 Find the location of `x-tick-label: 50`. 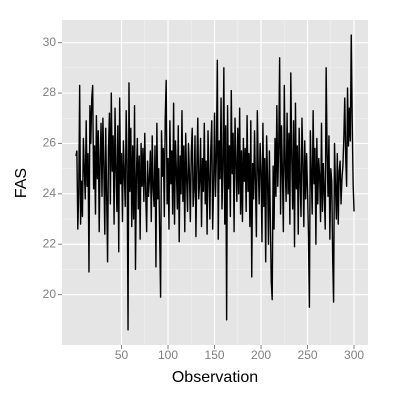

x-tick-label: 50 is located at coordinates (122, 355).